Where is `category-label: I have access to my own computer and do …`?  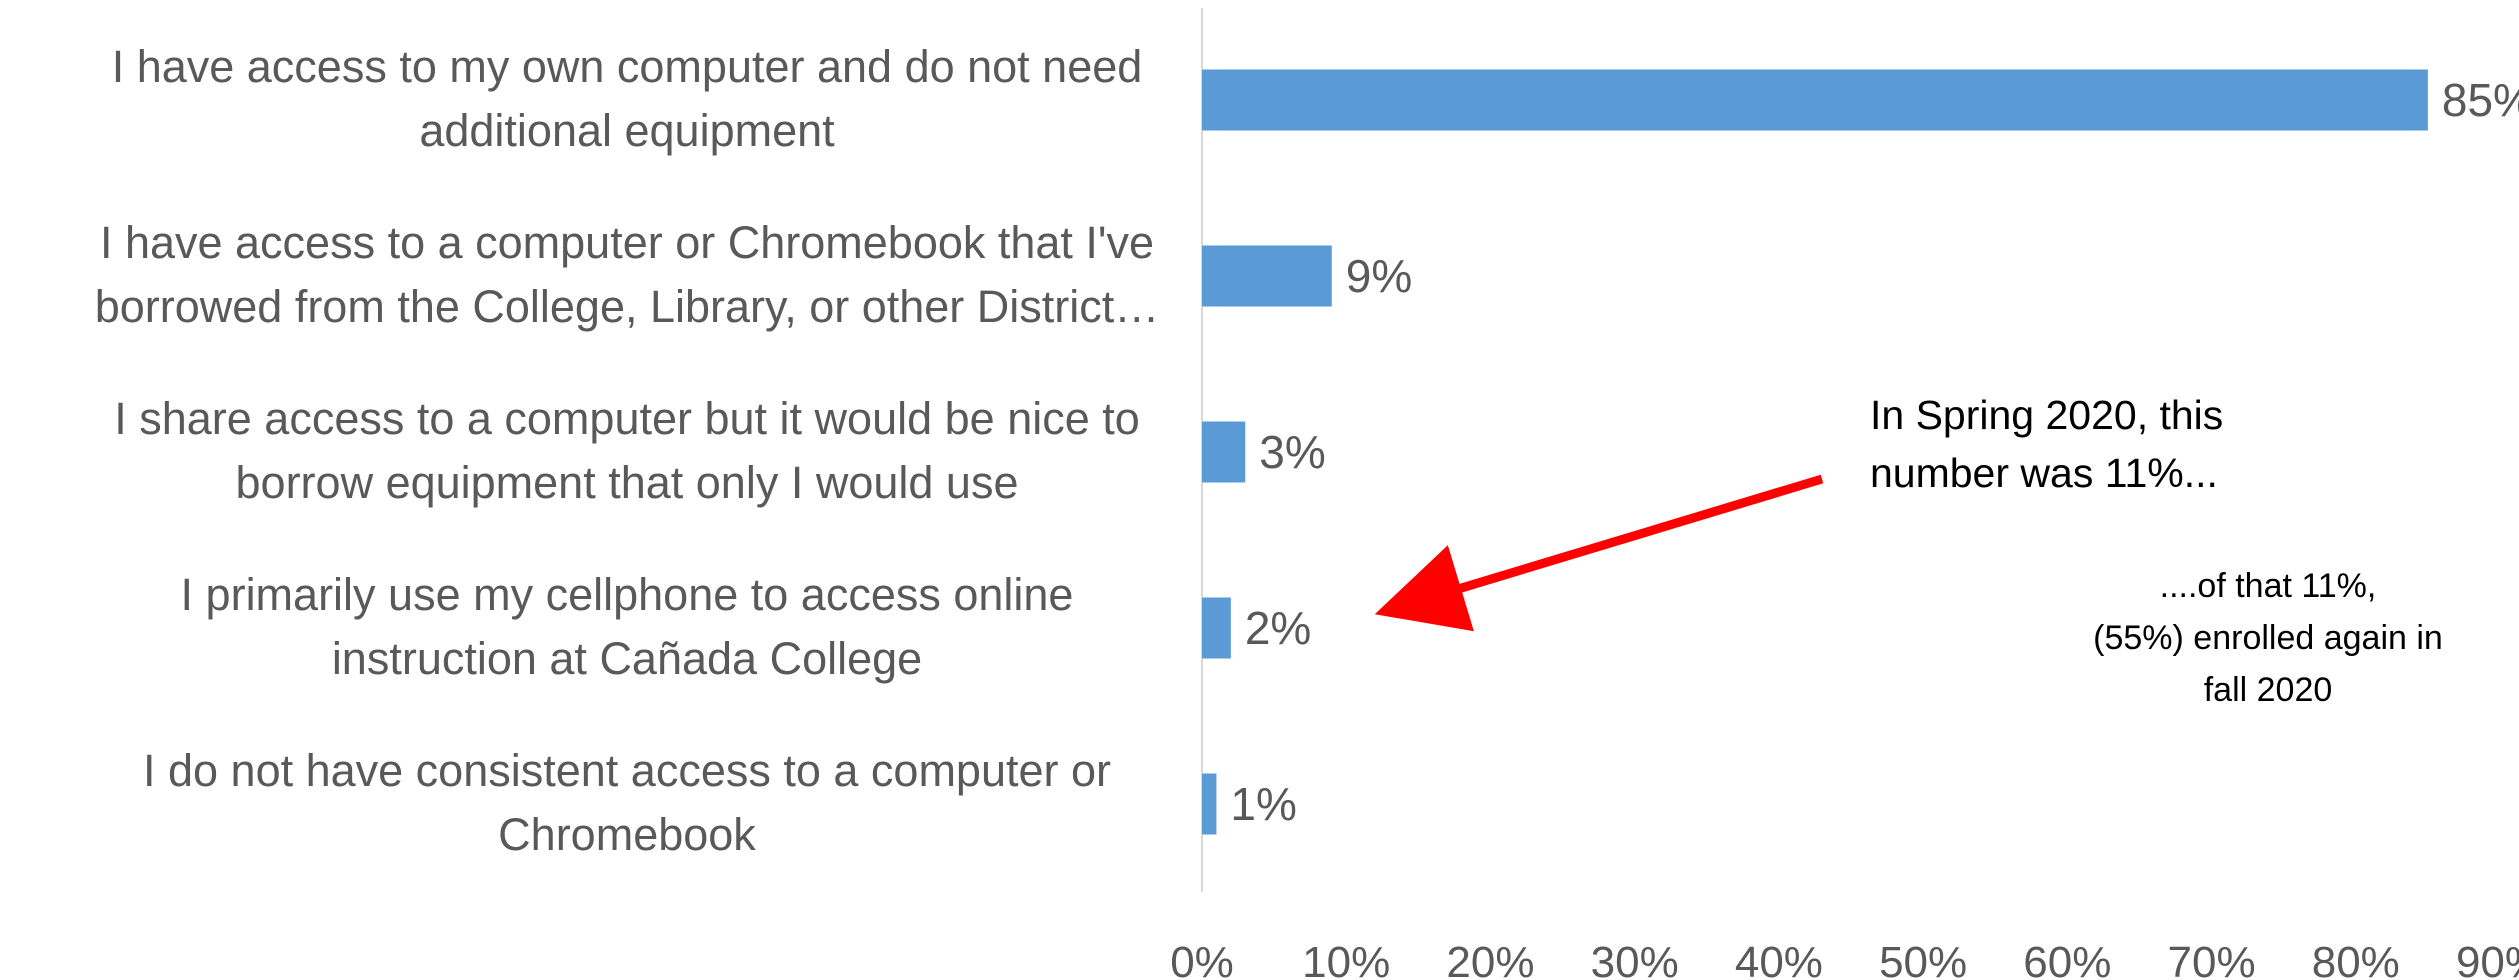 category-label: I have access to my own computer and do … is located at coordinates (627, 66).